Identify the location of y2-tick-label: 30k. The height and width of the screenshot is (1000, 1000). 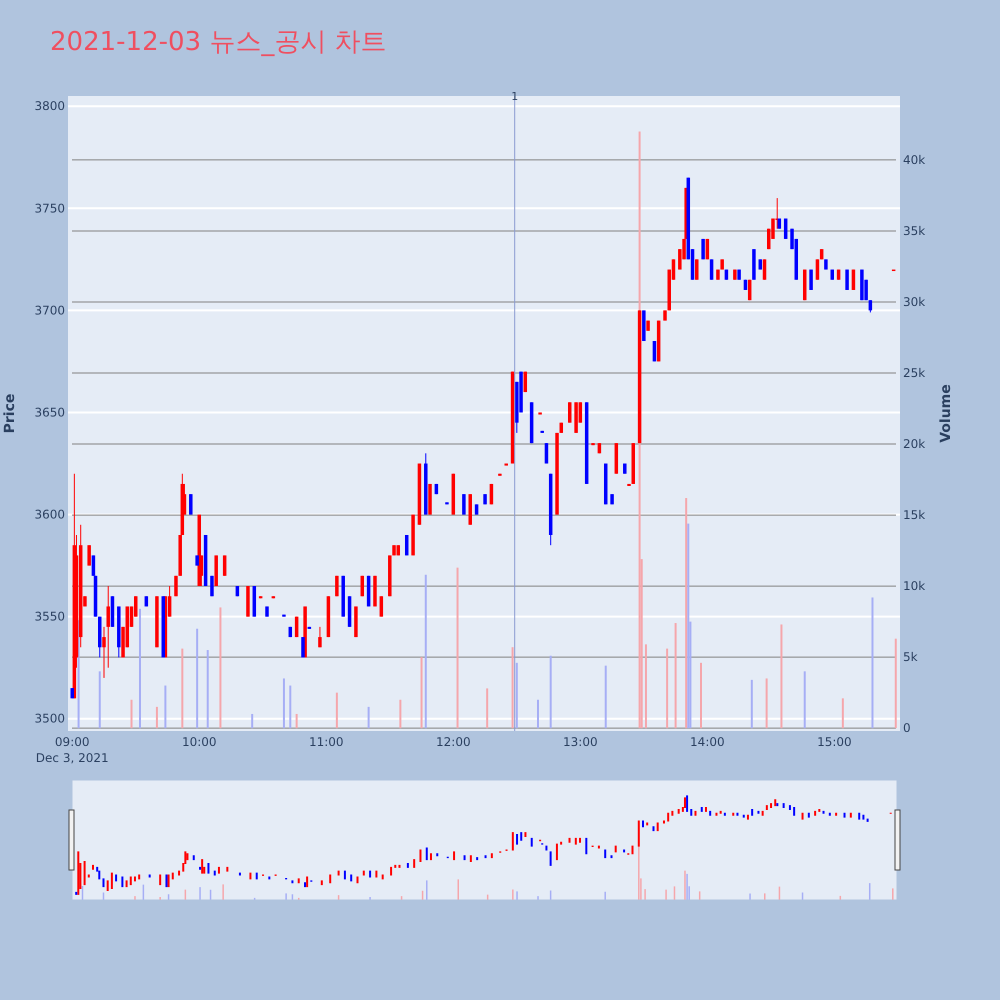
(914, 301).